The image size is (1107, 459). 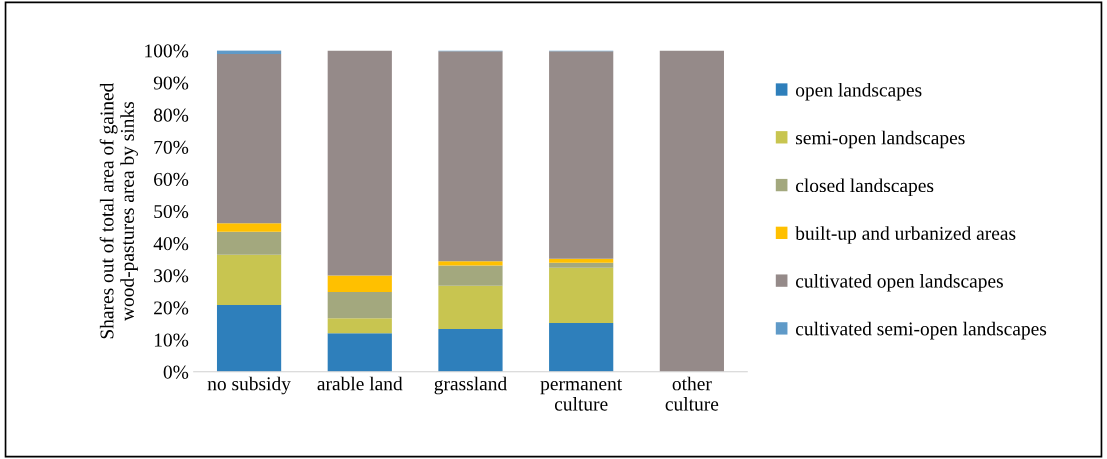 What do you see at coordinates (249, 385) in the screenshot?
I see `x-tick-label: no subsidy` at bounding box center [249, 385].